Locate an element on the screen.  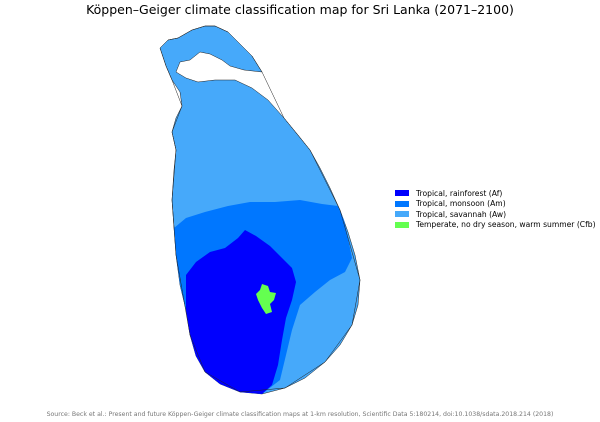
legend-label-aw: Tropical, savannah (Aw) is located at coordinates (461, 214).